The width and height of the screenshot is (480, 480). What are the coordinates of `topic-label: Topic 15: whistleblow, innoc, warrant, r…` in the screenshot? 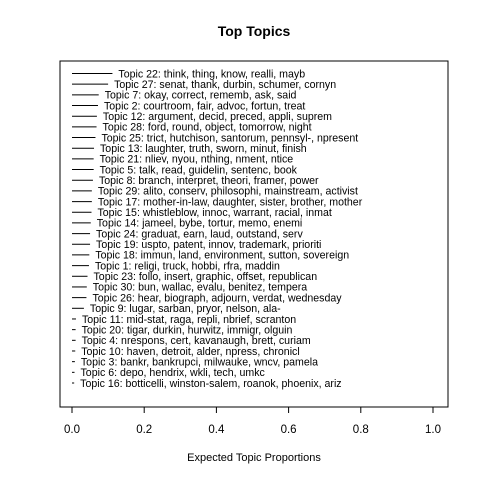 It's located at (214, 213).